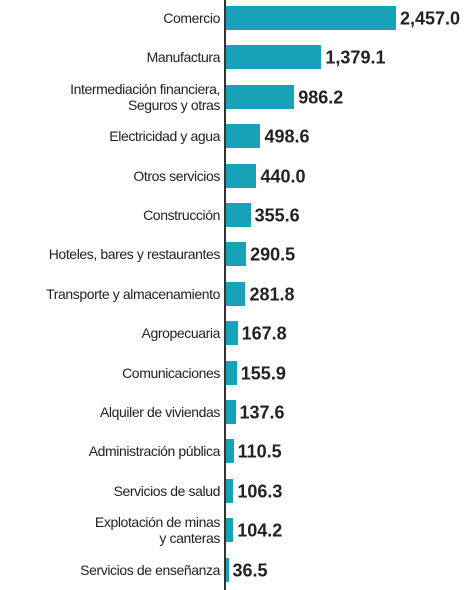  What do you see at coordinates (159, 412) in the screenshot?
I see `category-label: Alquiler de viviendas` at bounding box center [159, 412].